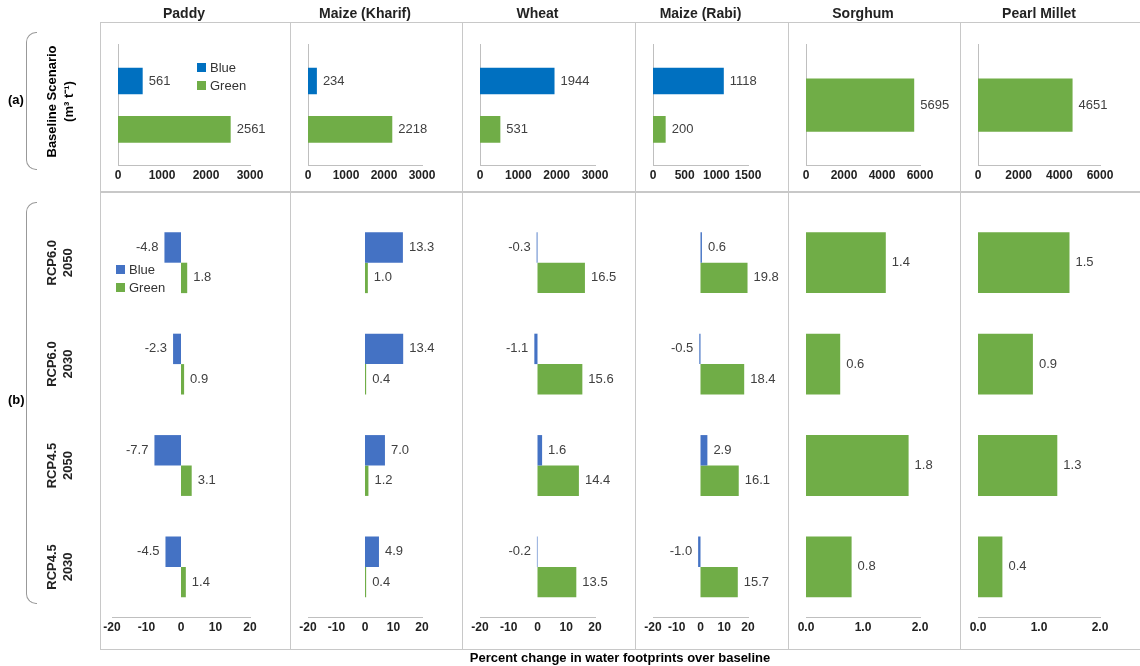 The image size is (1140, 666). I want to click on x-tick-label: 1000, so click(716, 175).